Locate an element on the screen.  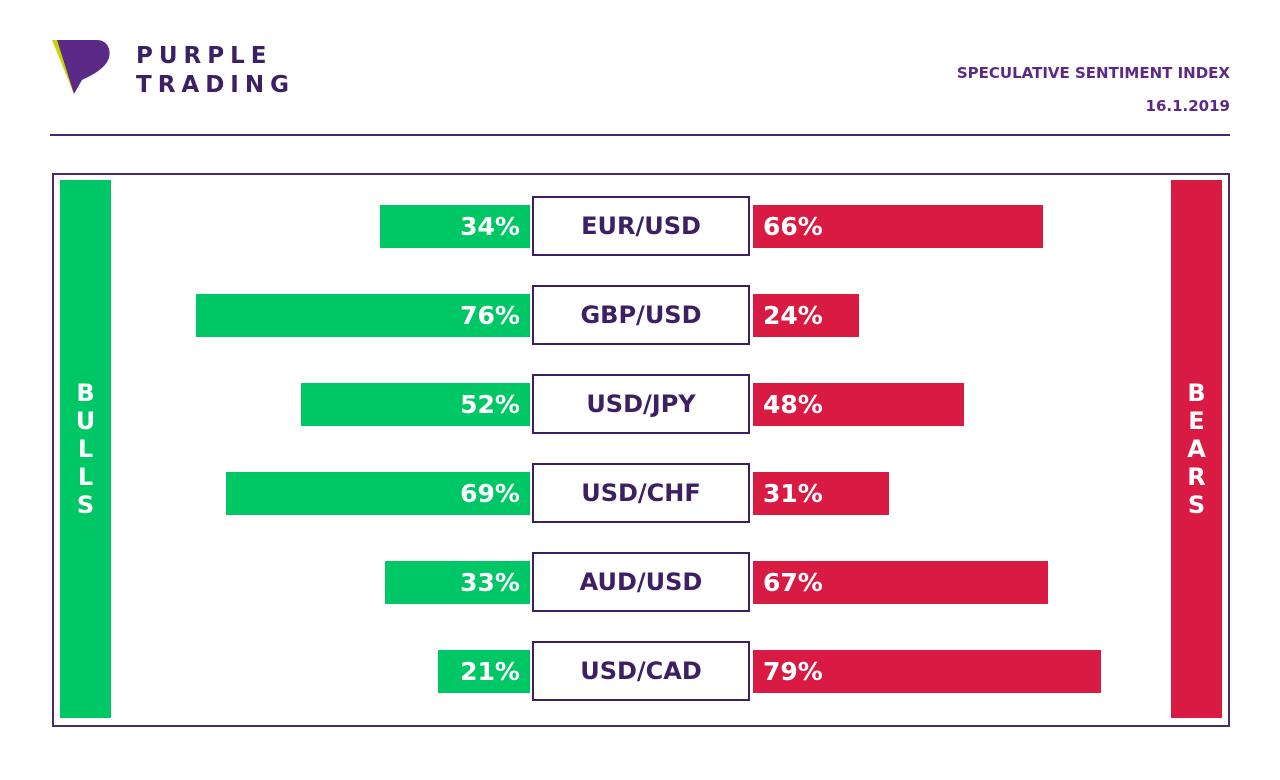
bears-value-label: 24% is located at coordinates (793, 315).